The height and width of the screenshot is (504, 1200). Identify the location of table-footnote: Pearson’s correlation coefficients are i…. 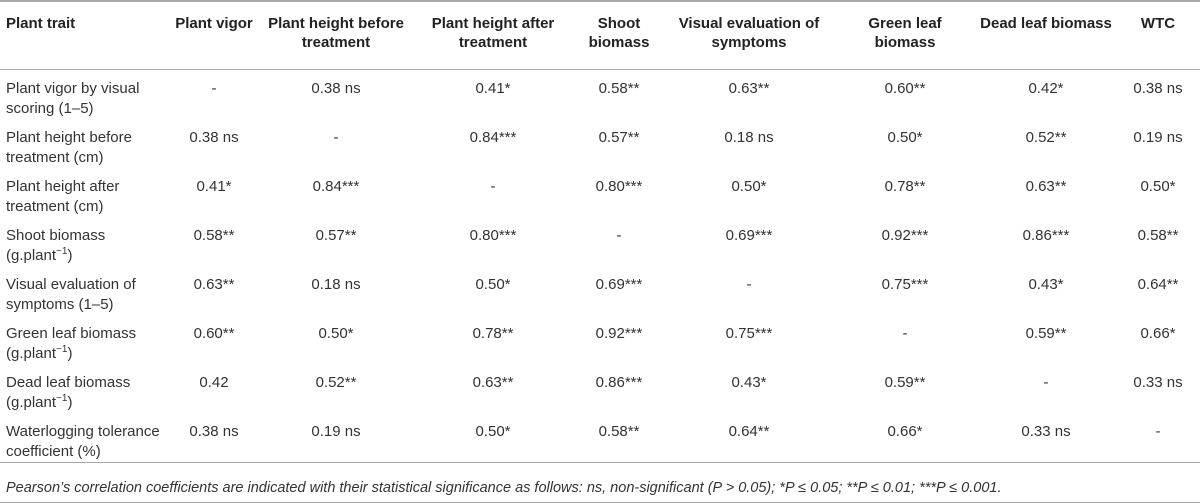
(504, 488).